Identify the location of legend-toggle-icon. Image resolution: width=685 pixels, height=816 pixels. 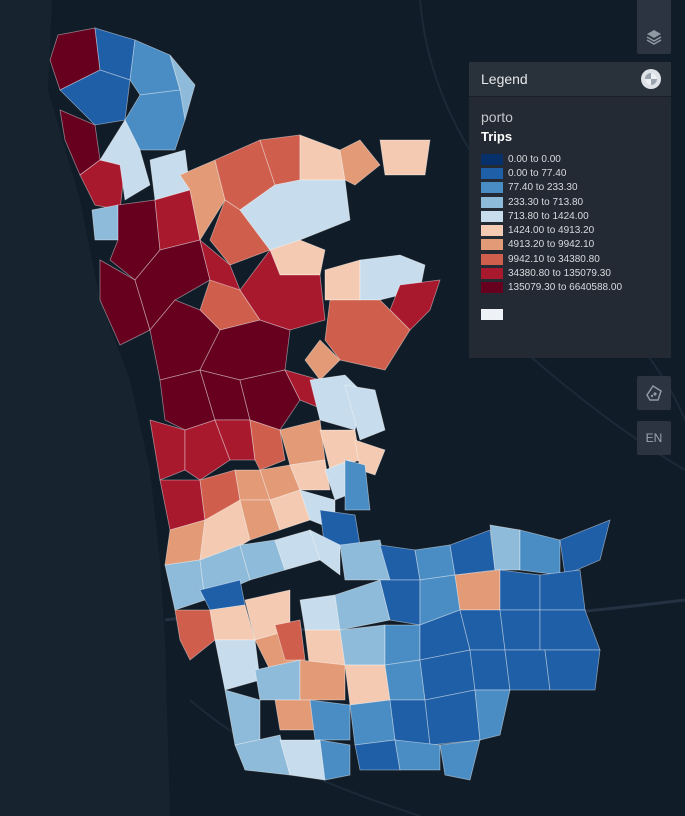
(651, 79).